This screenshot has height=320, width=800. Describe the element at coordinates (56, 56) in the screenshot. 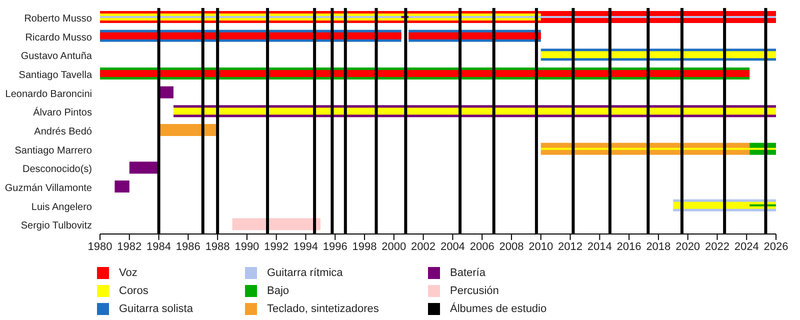

I see `y-tick-label: Gustavo Antuña` at that location.